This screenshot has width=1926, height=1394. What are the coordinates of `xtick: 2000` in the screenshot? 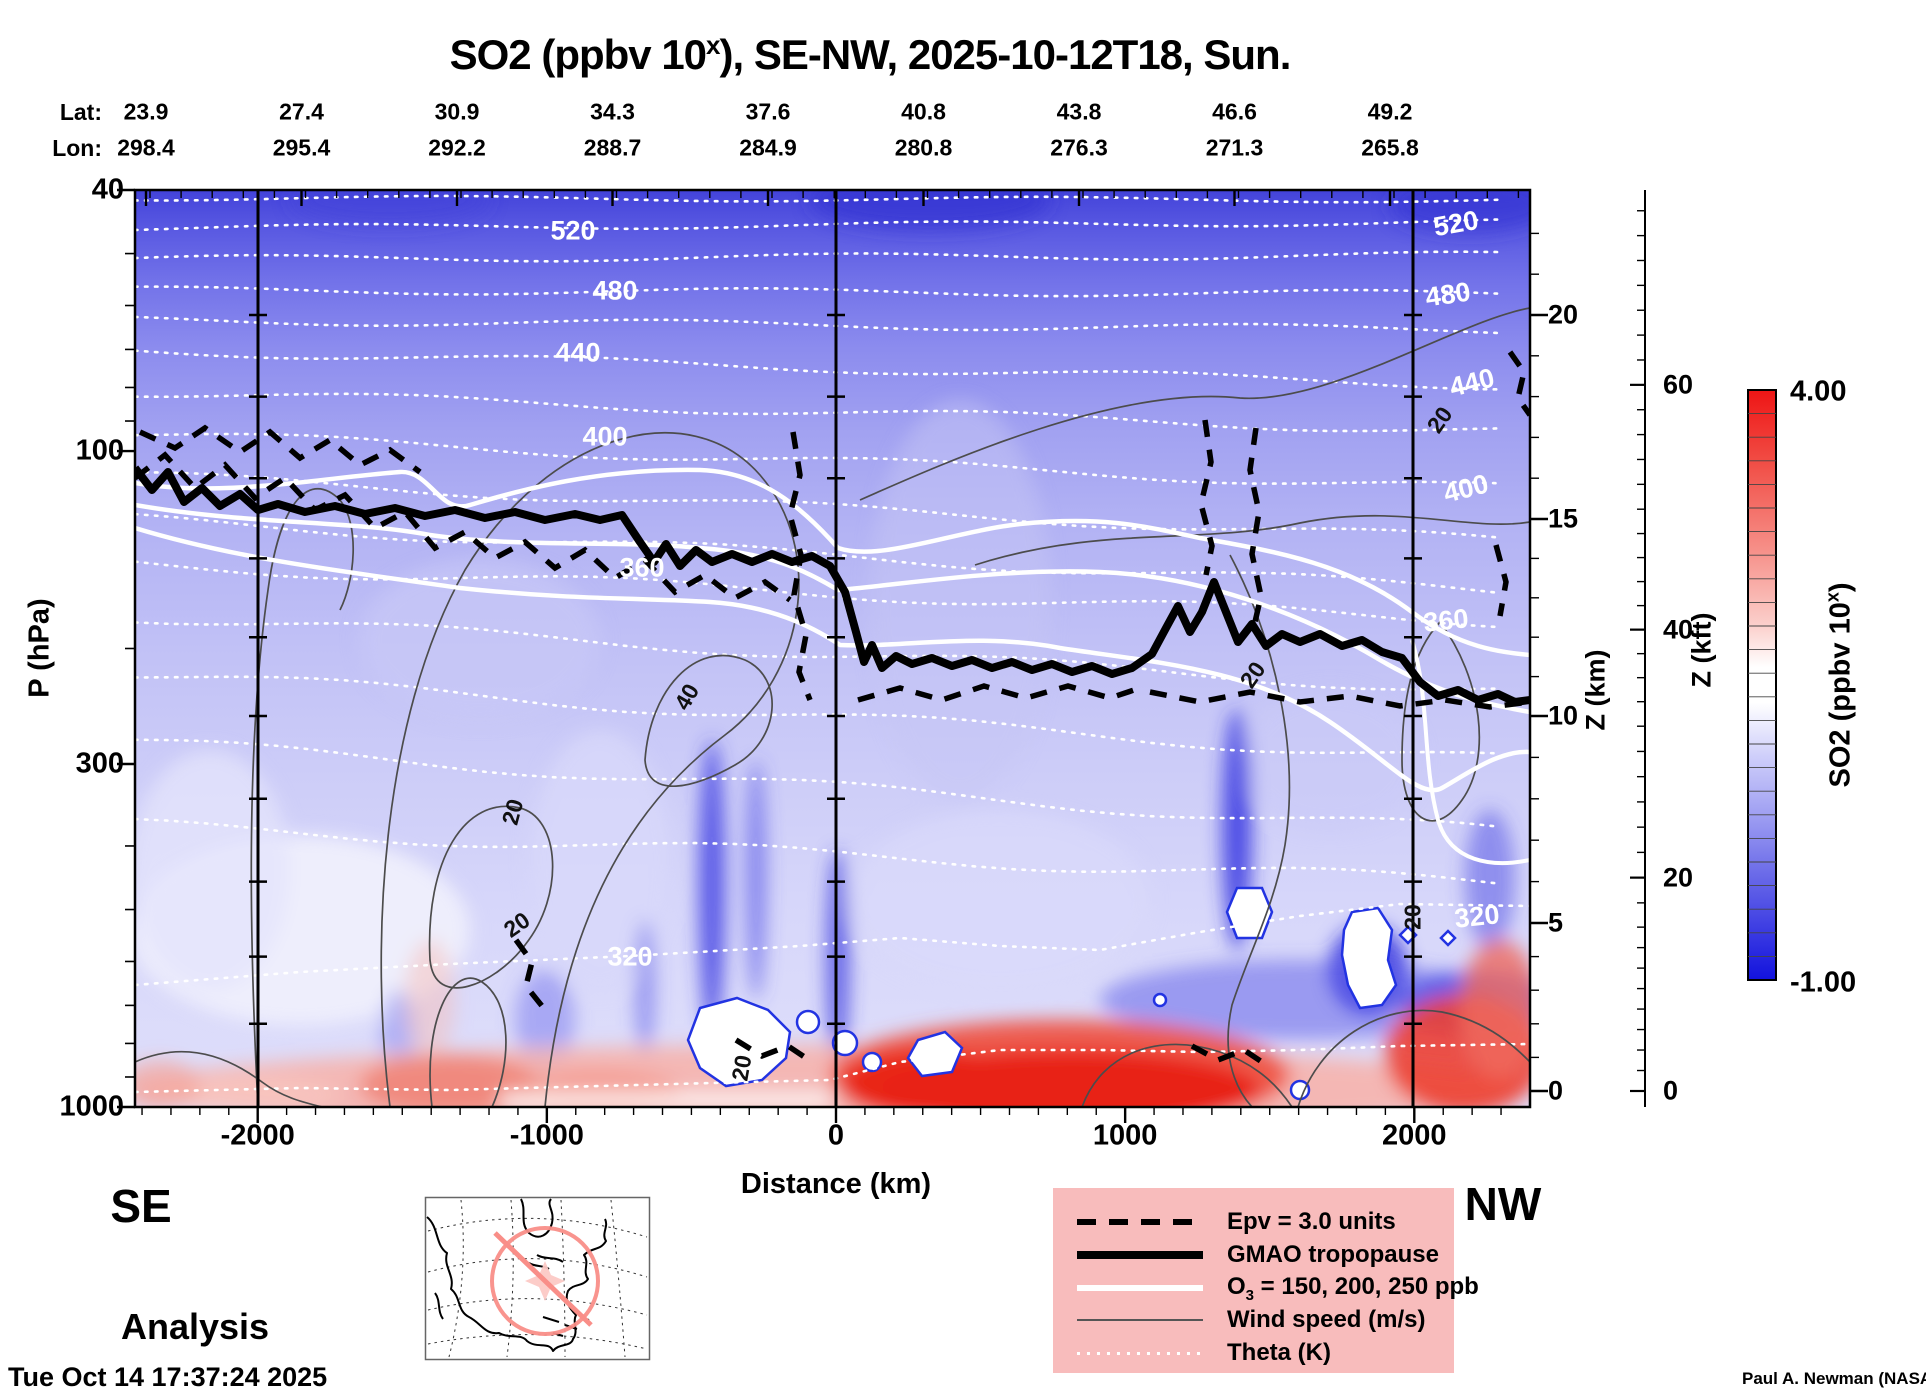 It's located at (1414, 1135).